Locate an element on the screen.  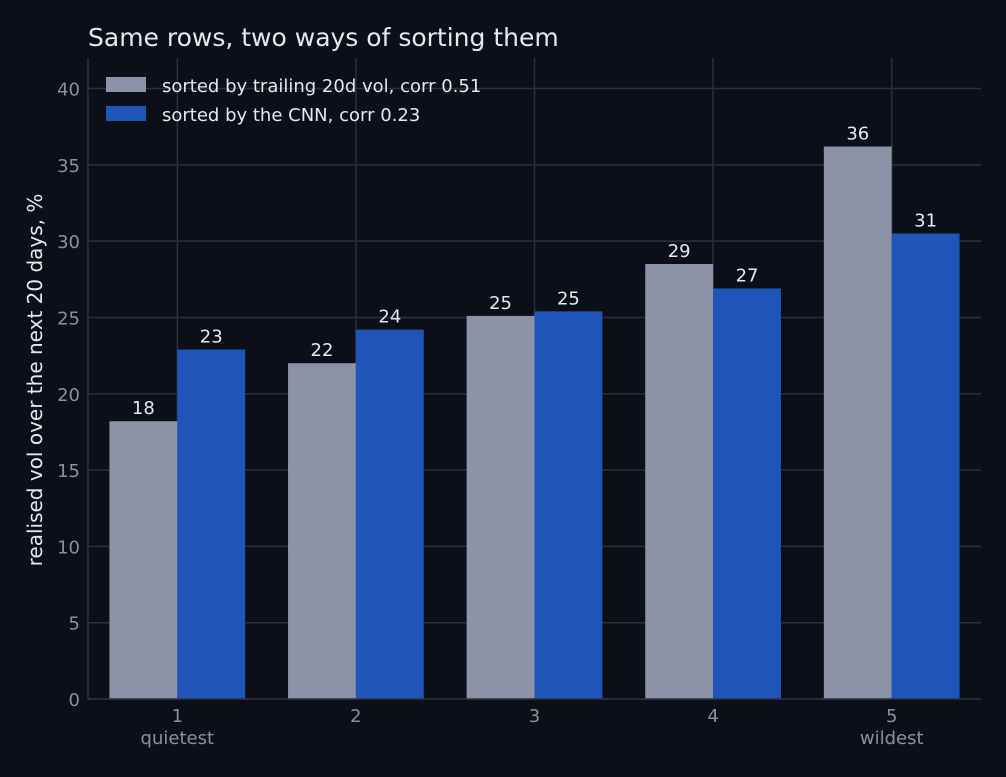
bar-value-label: 23 is located at coordinates (211, 337).